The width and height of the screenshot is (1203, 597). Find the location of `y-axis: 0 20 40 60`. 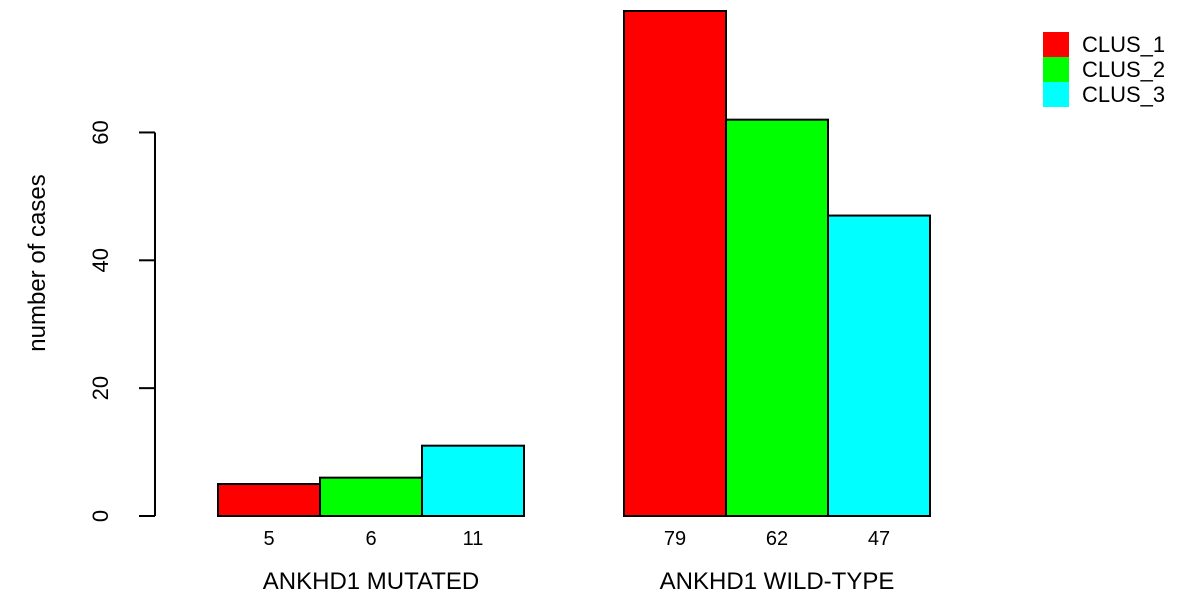

y-axis: 0 20 40 60 is located at coordinates (122, 321).